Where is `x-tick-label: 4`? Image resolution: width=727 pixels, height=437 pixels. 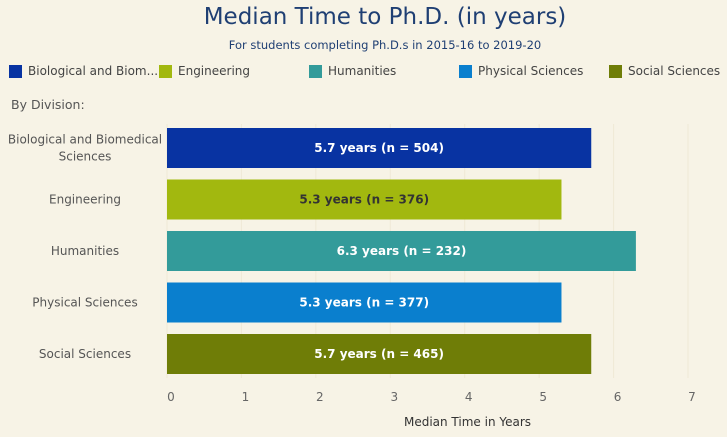 x-tick-label: 4 is located at coordinates (469, 397).